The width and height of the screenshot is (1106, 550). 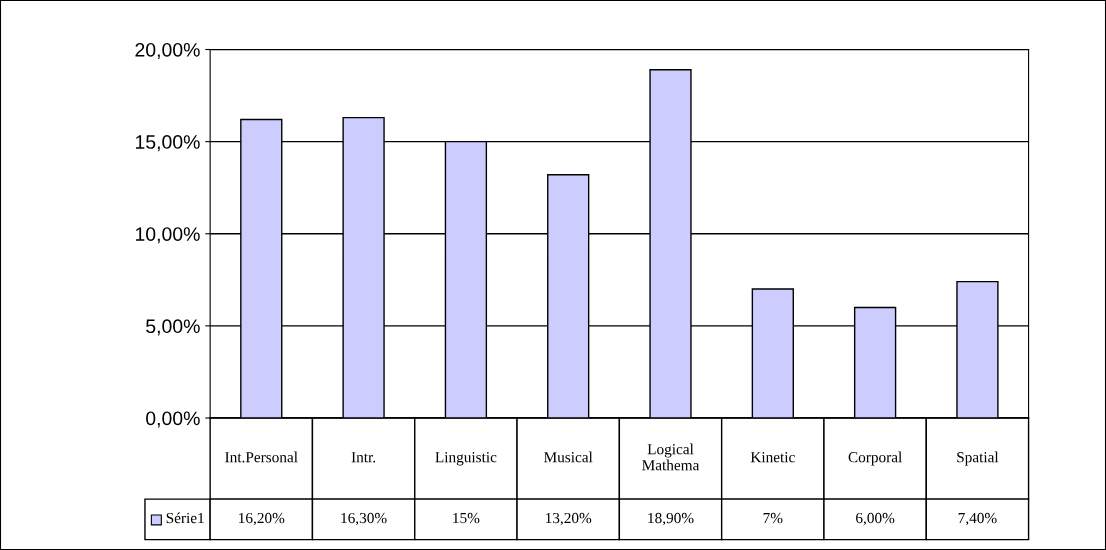 I want to click on y-tick-label: 20,00%, so click(x=167, y=51).